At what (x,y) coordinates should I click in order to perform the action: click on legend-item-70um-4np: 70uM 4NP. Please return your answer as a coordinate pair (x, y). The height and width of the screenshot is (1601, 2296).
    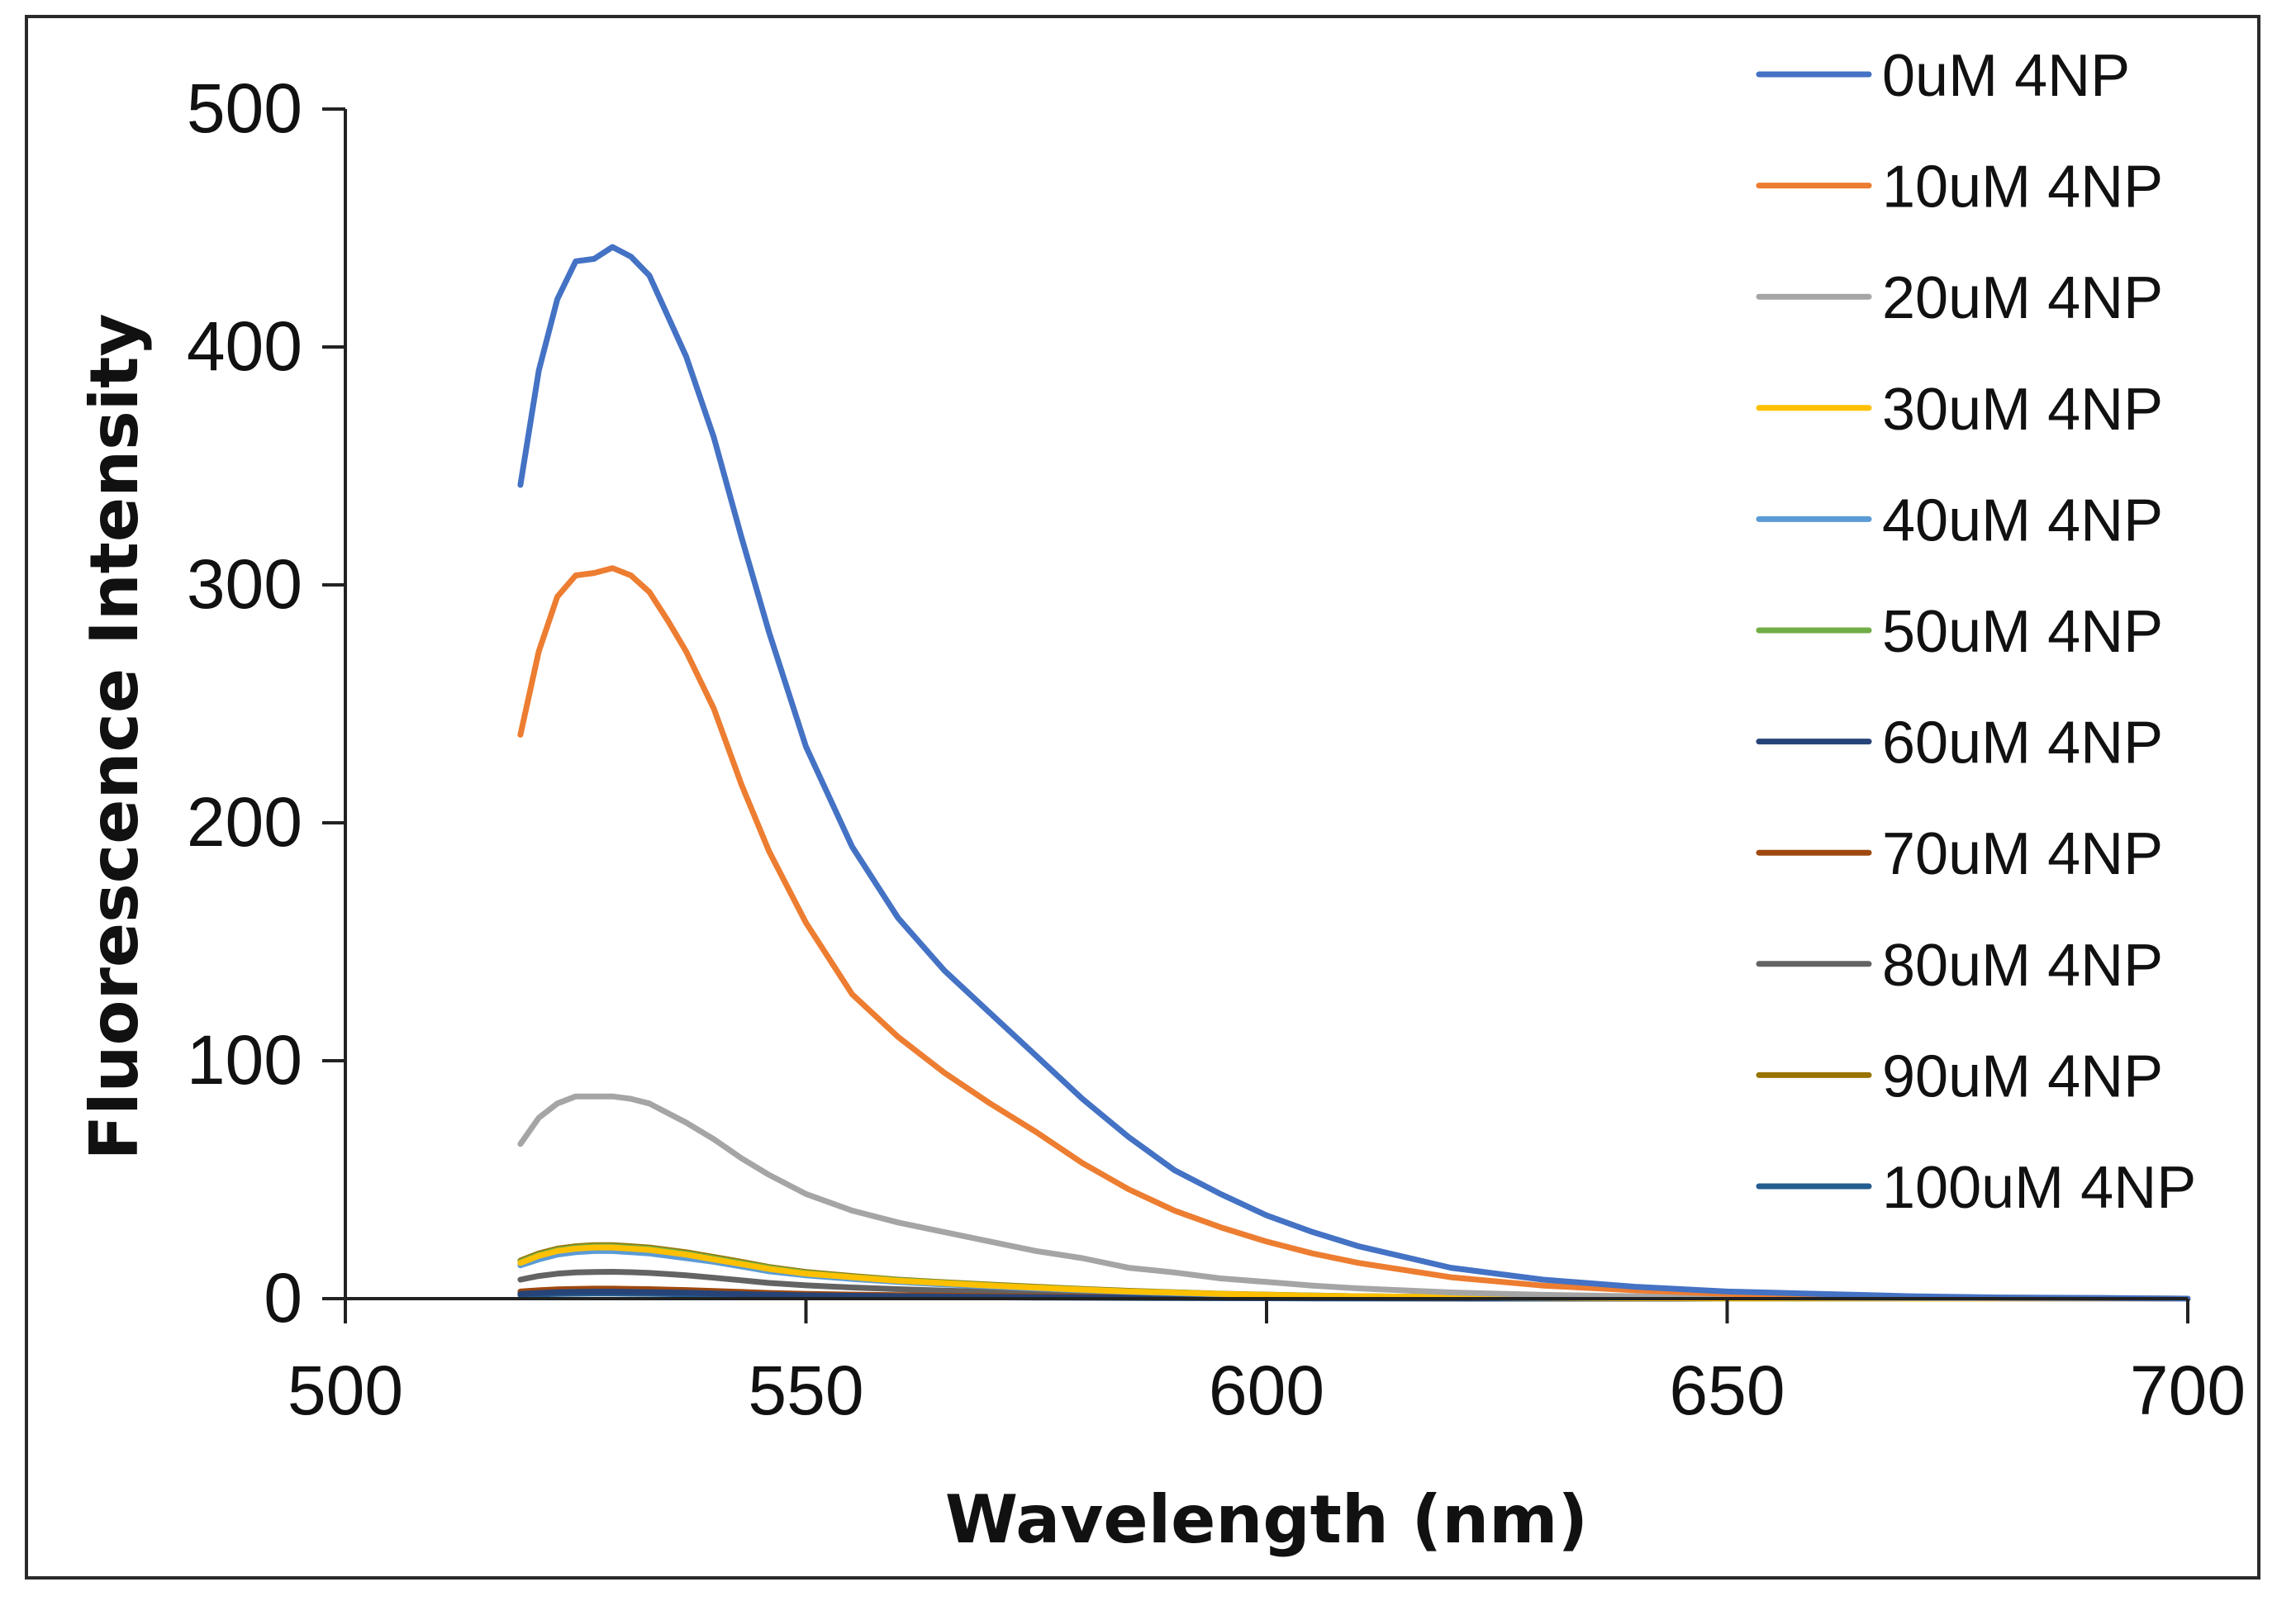
    Looking at the image, I should click on (1959, 854).